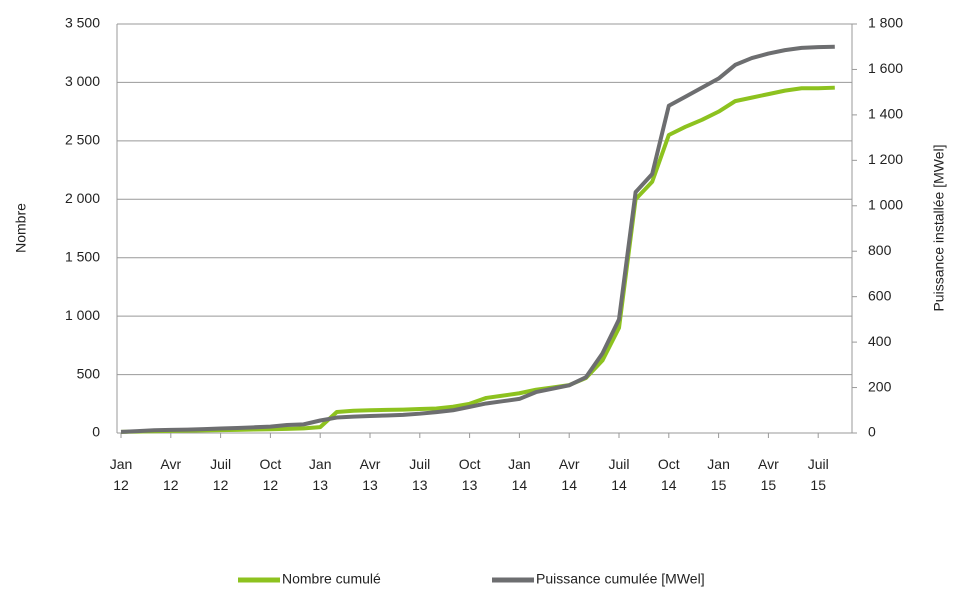  What do you see at coordinates (885, 159) in the screenshot?
I see `y2-tick-label: 1 200` at bounding box center [885, 159].